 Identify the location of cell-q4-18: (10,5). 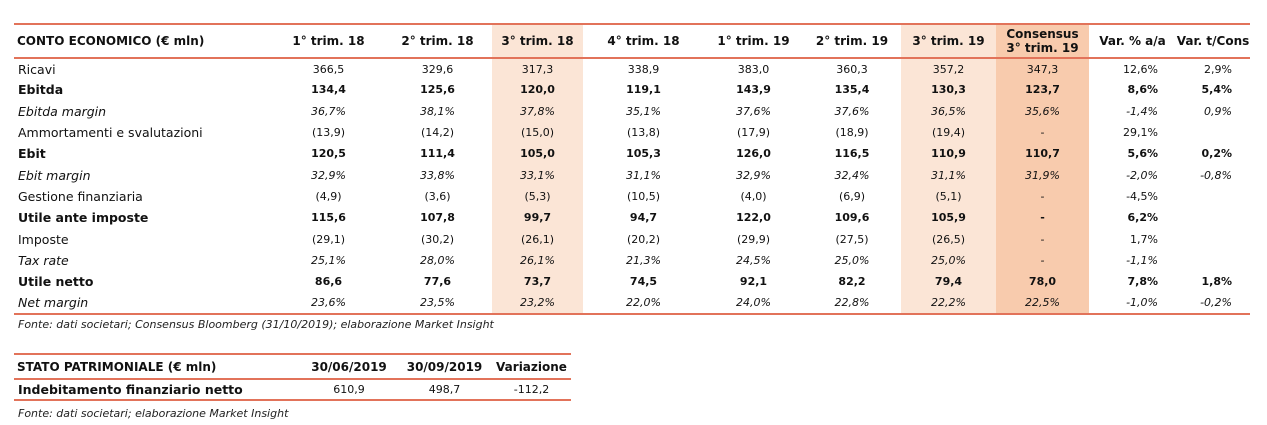
(643, 196).